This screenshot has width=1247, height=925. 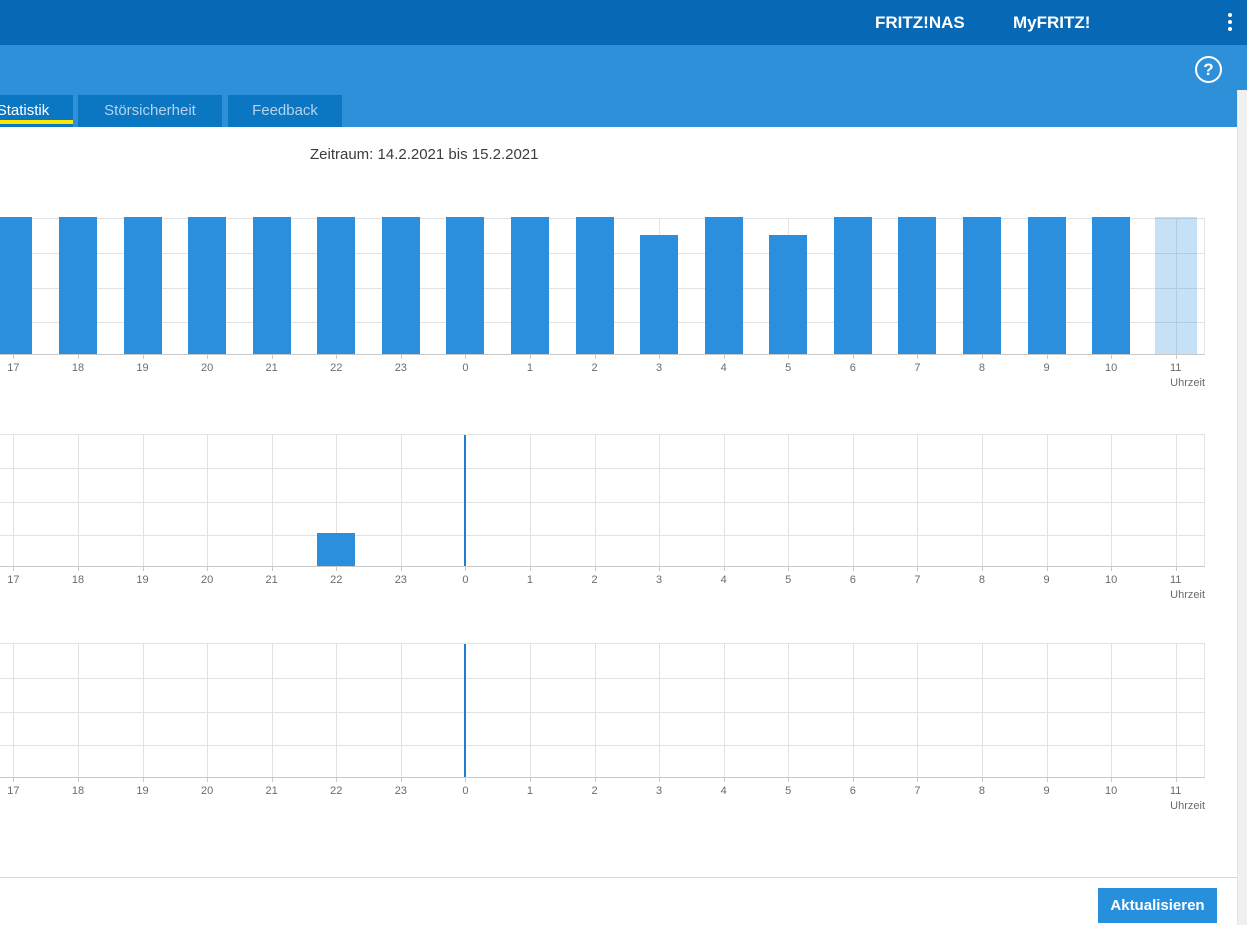 I want to click on tab-feedback: Feedback, so click(x=285, y=111).